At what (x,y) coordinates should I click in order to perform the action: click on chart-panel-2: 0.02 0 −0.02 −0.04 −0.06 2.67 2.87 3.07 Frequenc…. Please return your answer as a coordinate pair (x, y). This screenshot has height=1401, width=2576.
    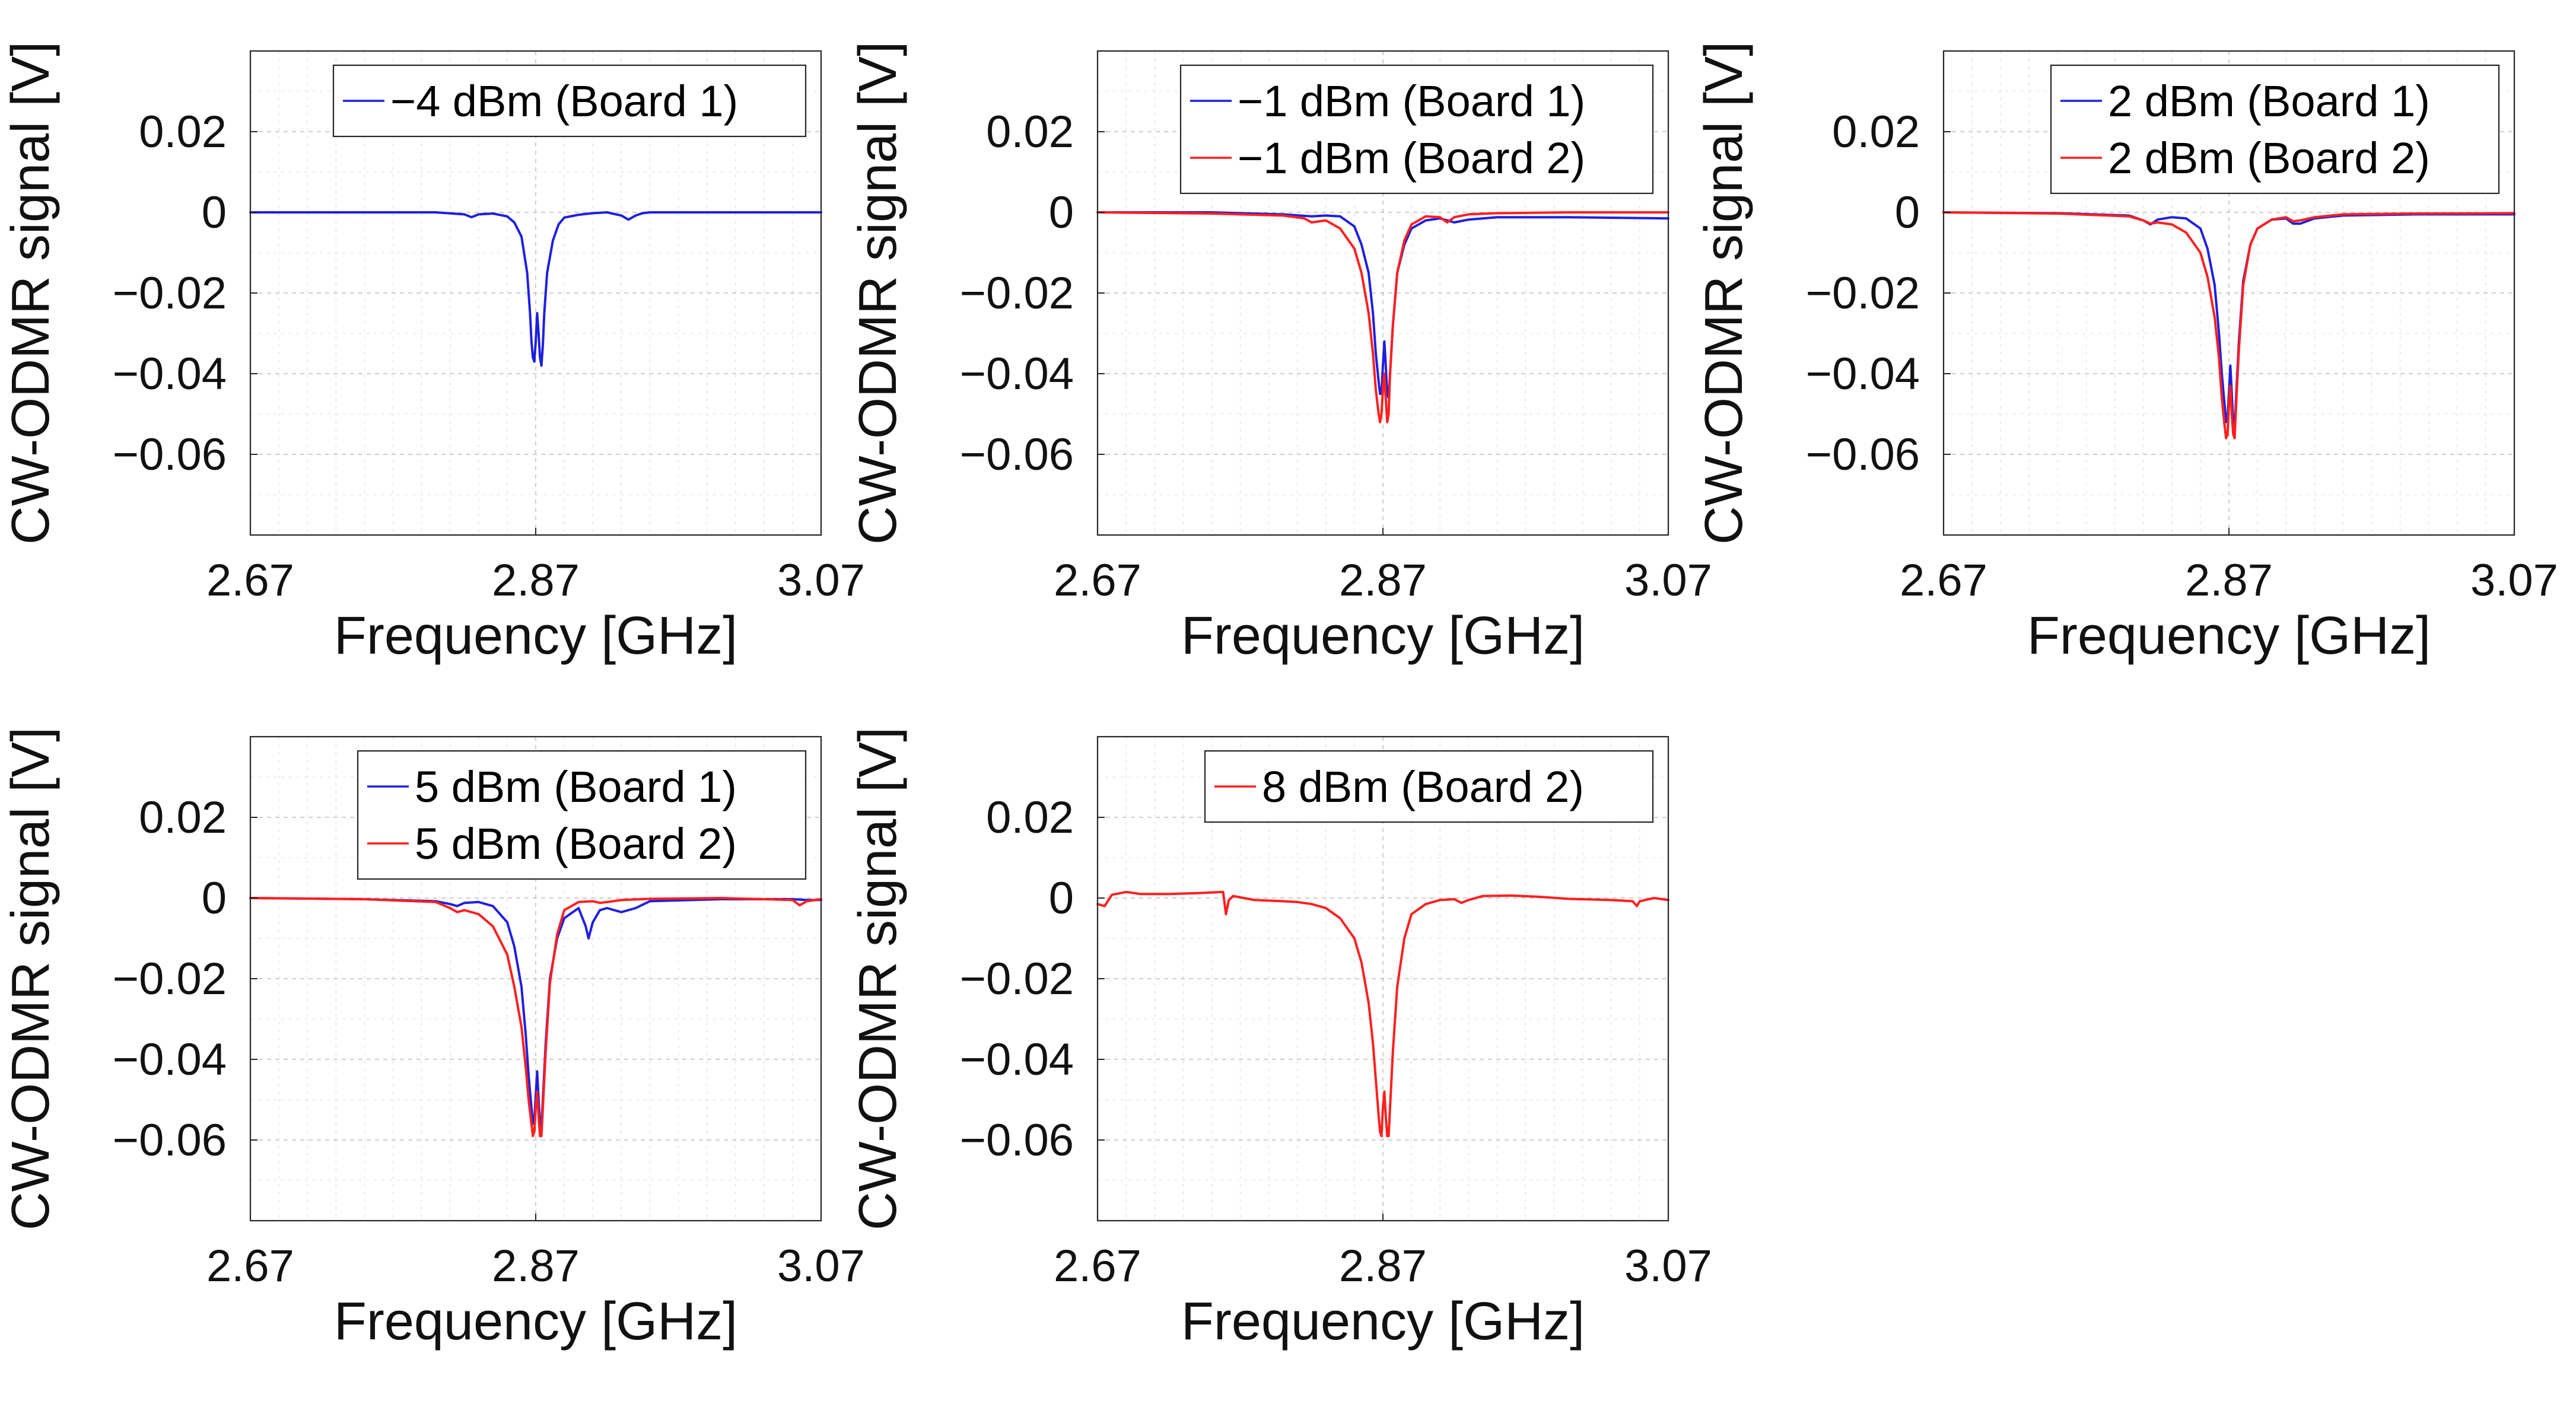
    Looking at the image, I should click on (1280, 354).